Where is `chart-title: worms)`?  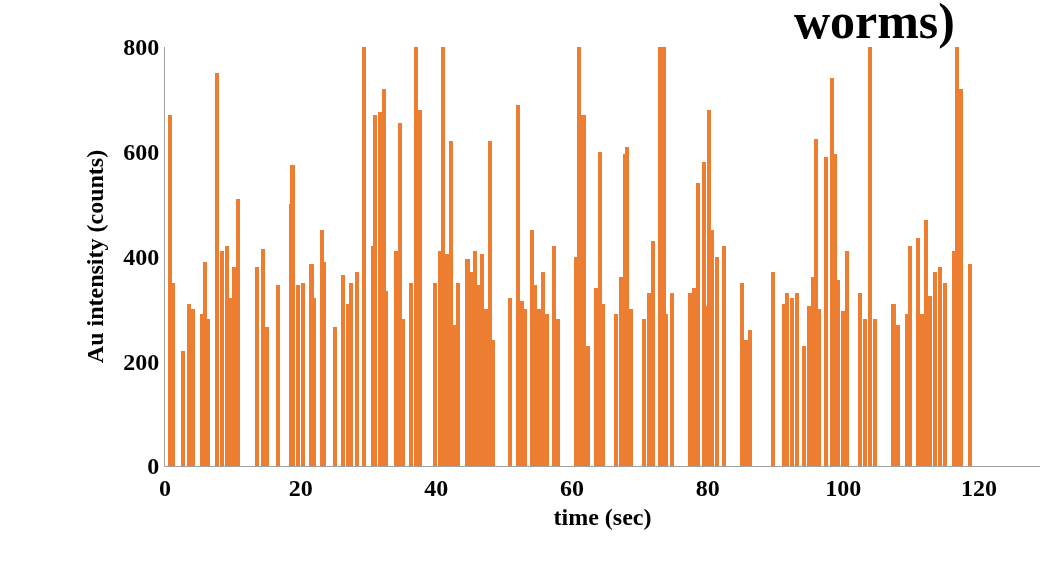 chart-title: worms) is located at coordinates (874, 24).